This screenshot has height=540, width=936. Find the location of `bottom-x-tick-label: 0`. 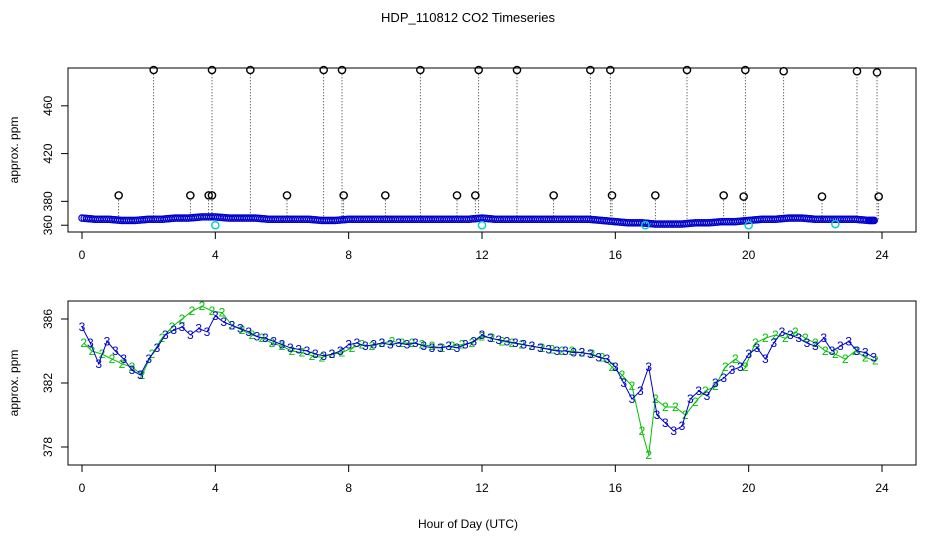

bottom-x-tick-label: 0 is located at coordinates (82, 488).